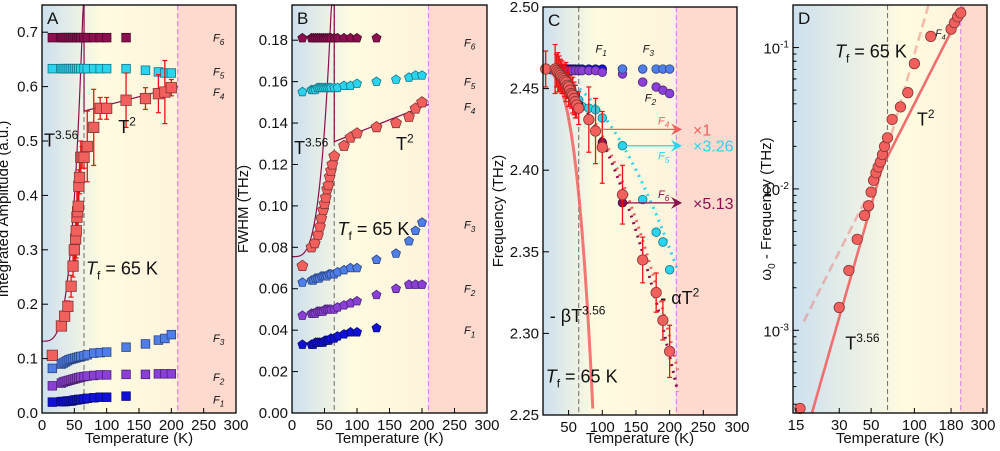  What do you see at coordinates (469, 332) in the screenshot?
I see `series-label: F1` at bounding box center [469, 332].